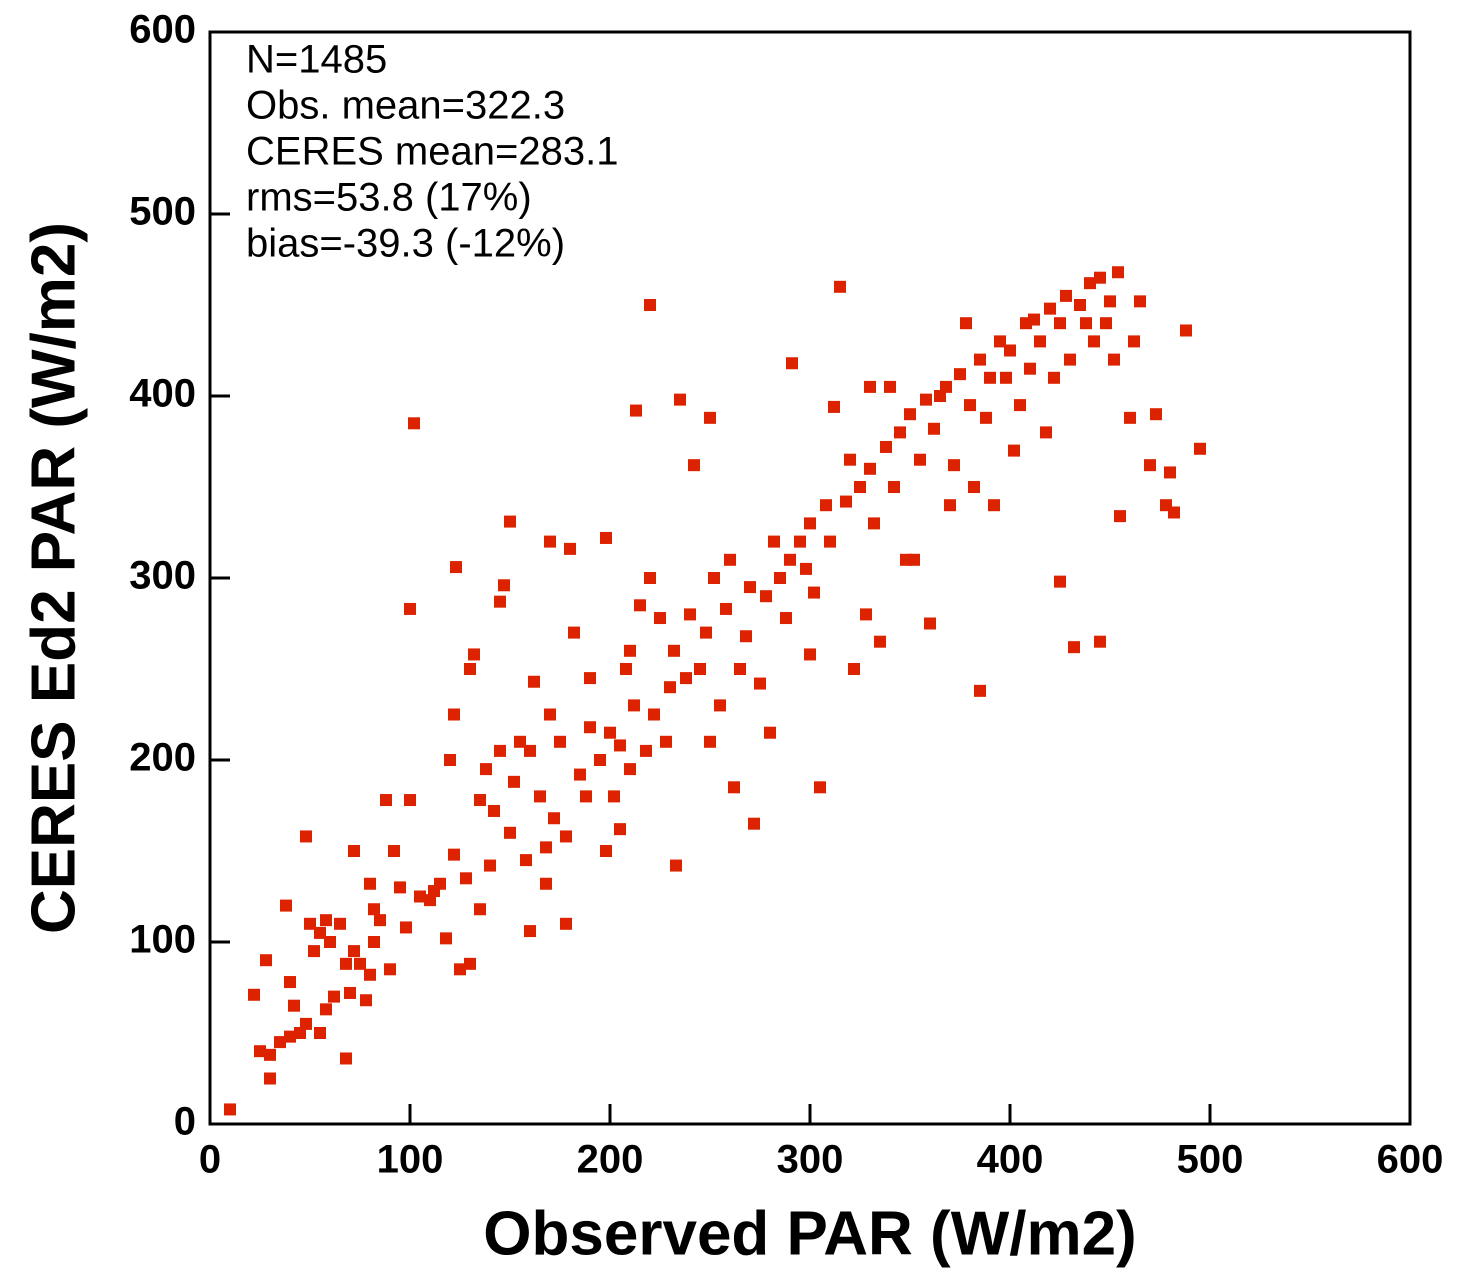  Describe the element at coordinates (410, 1160) in the screenshot. I see `x-tick-label: 100` at that location.